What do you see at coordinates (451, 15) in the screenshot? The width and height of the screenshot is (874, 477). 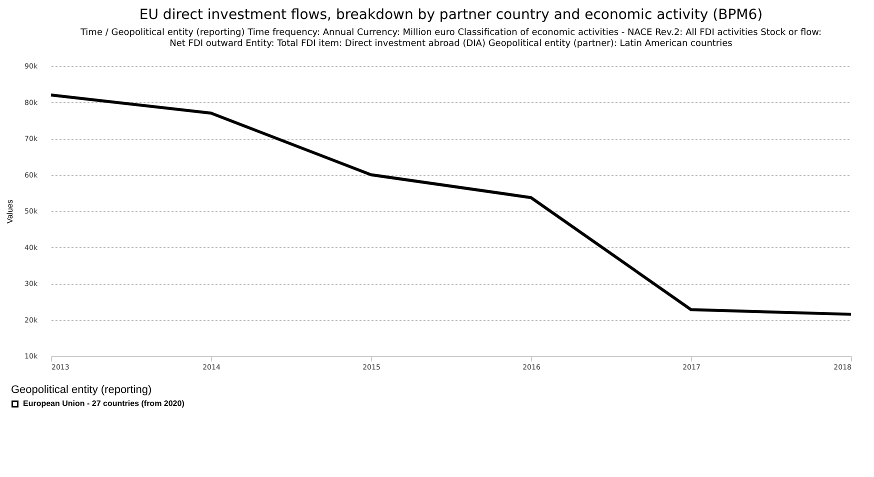 I see `chart-title: EU direct investment flows, breakdown by partner country and economic activity (BPM6)` at bounding box center [451, 15].